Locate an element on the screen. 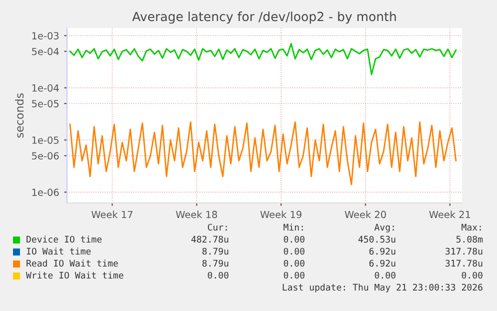 The width and height of the screenshot is (497, 311). y-axis-title: seconds is located at coordinates (19, 115).